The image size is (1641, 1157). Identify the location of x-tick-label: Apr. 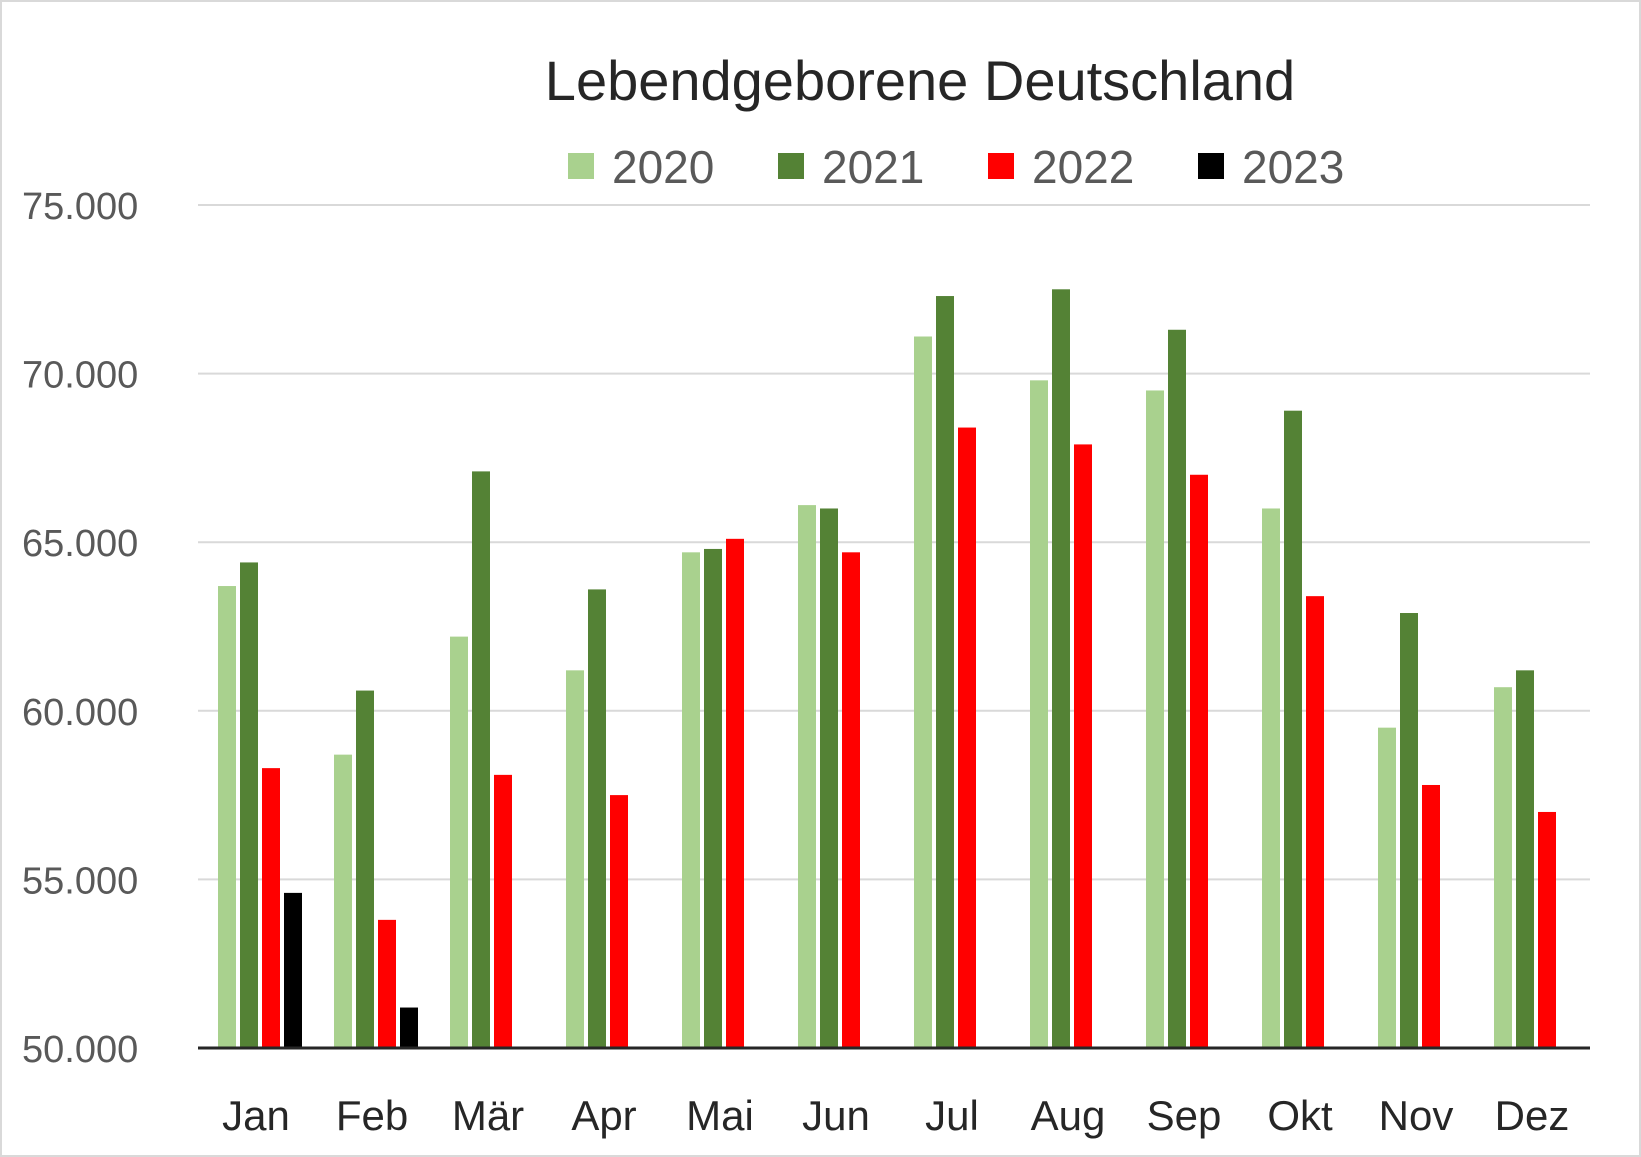
(603, 1115).